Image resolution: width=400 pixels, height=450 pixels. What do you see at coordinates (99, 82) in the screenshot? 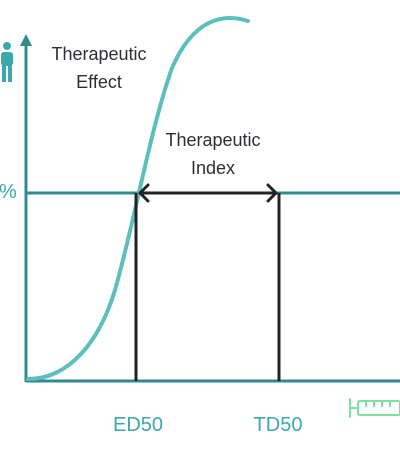
I see `therapeutic-effect-line2: Effect` at bounding box center [99, 82].